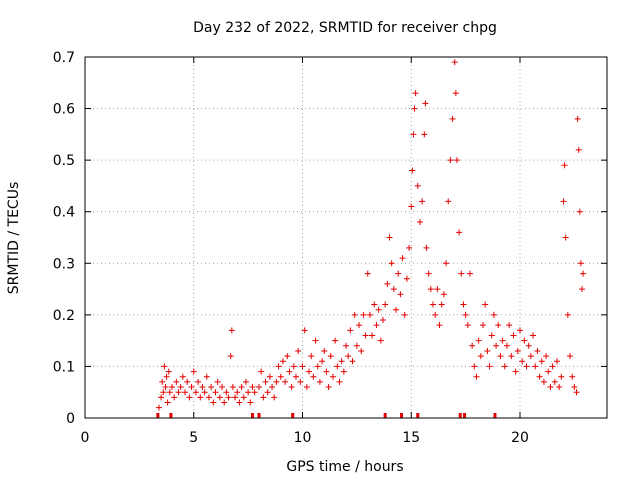 The height and width of the screenshot is (480, 640). What do you see at coordinates (64, 110) in the screenshot?
I see `y-tick-label: 0.6` at bounding box center [64, 110].